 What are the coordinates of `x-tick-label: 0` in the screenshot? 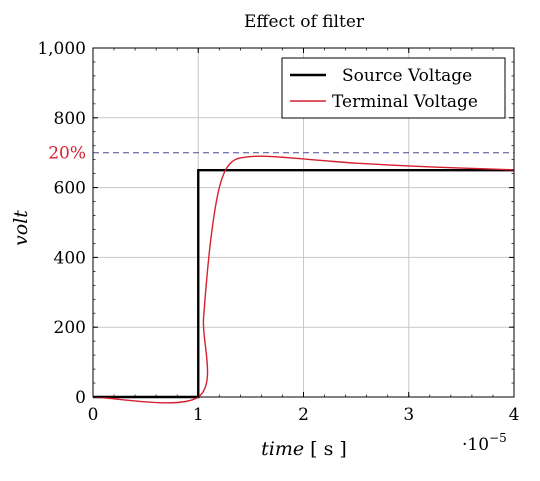 It's located at (93, 415).